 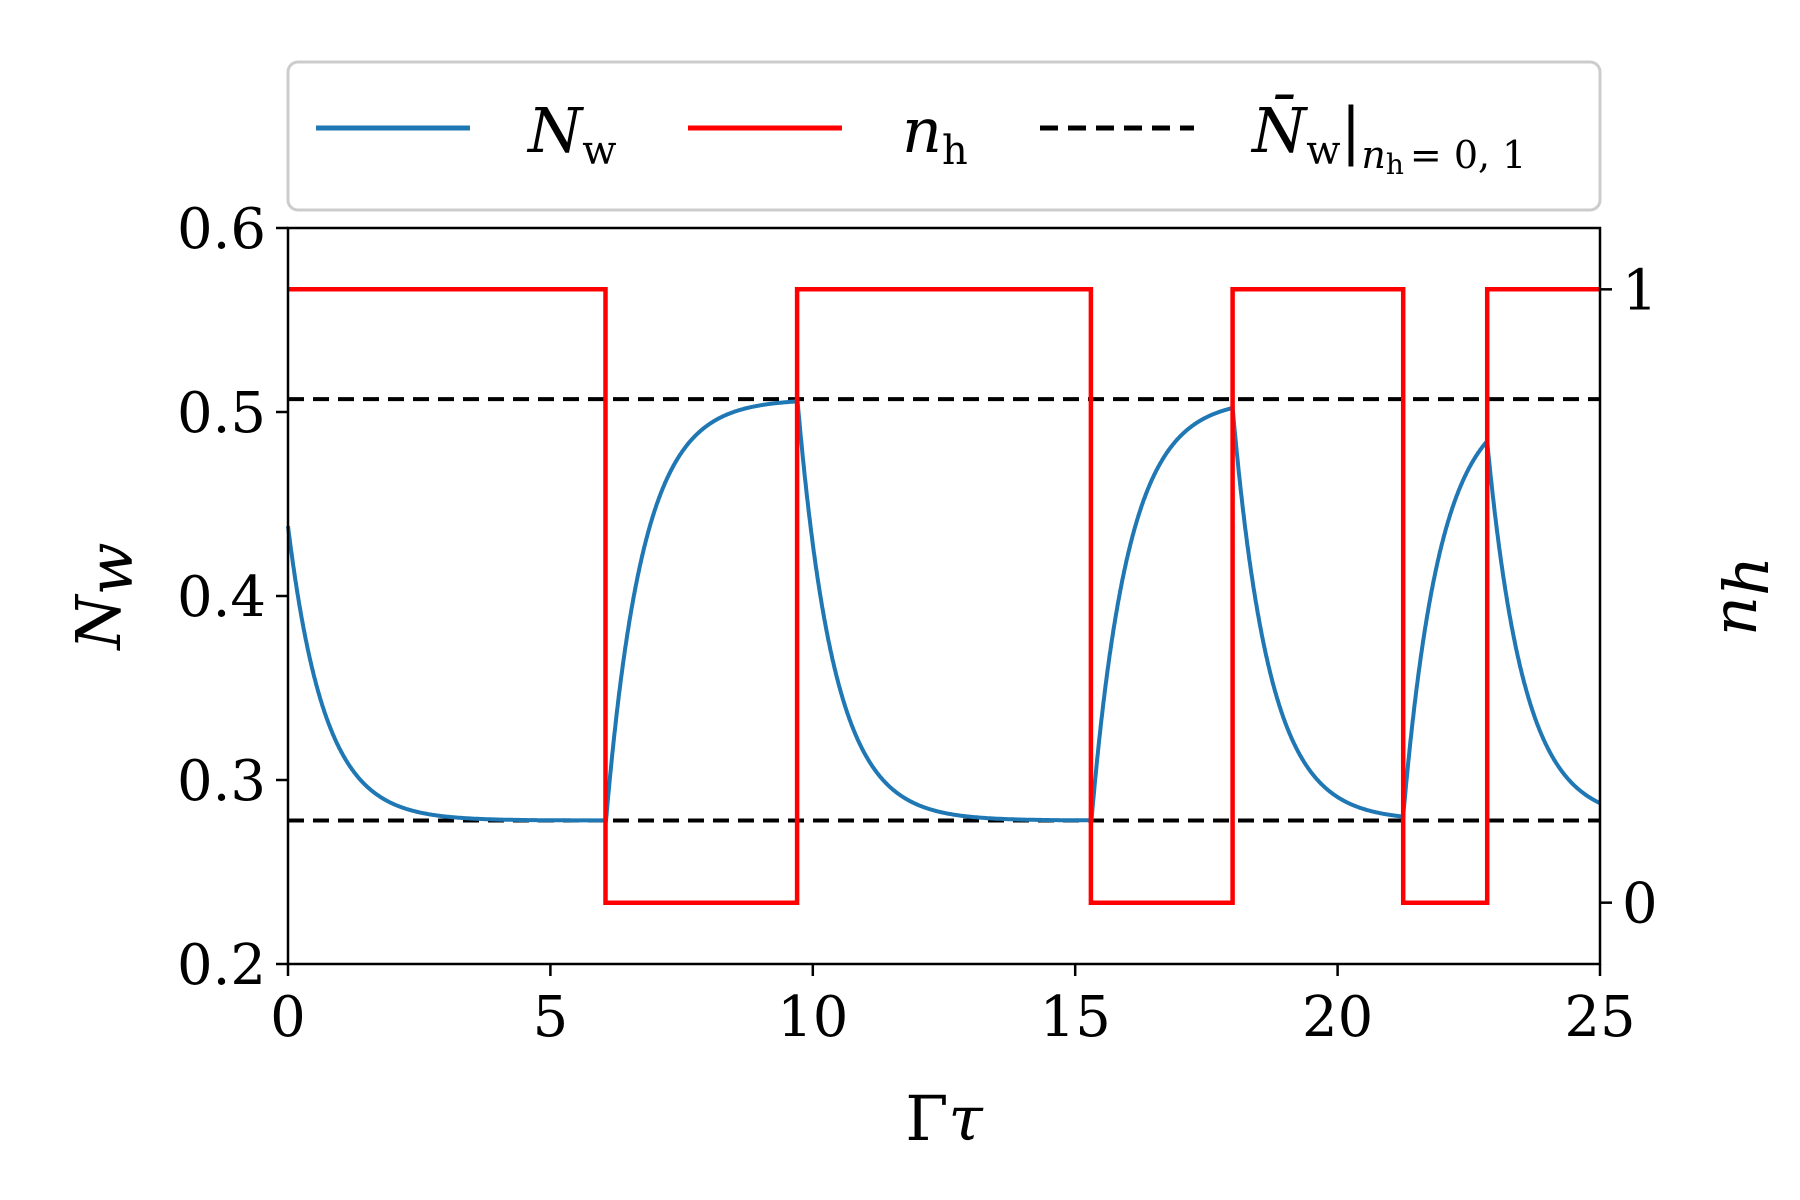 I want to click on legend: Nw nh N̄w|nh = 0, 1, so click(x=944, y=136).